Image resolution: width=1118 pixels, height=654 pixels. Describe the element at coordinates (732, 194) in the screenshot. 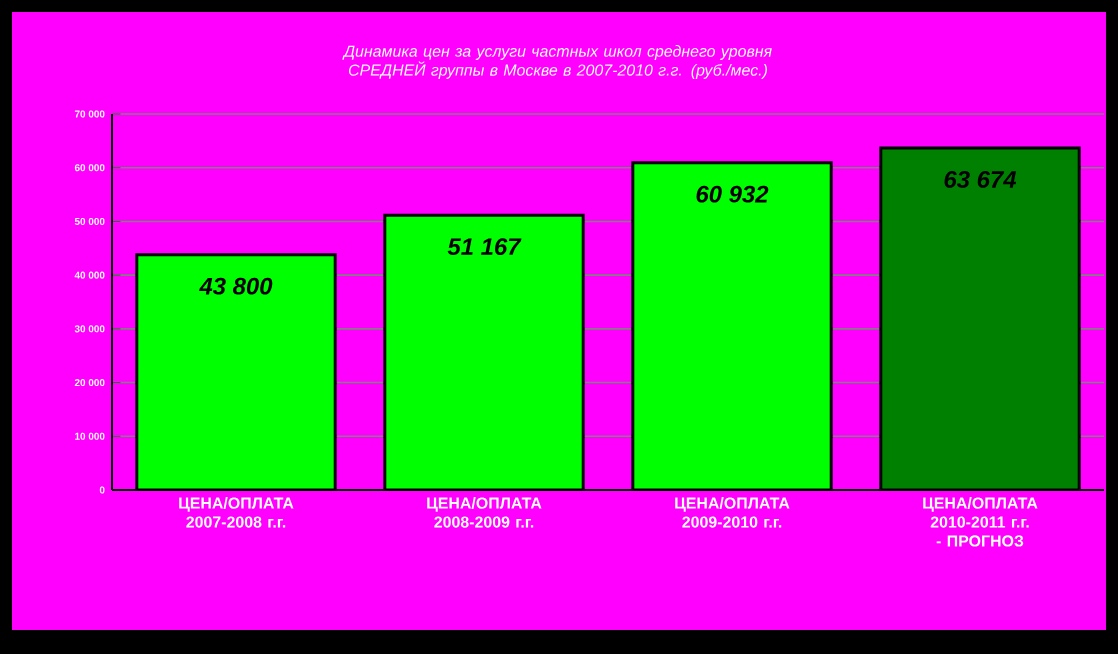

I see `data-label: 60 932` at that location.